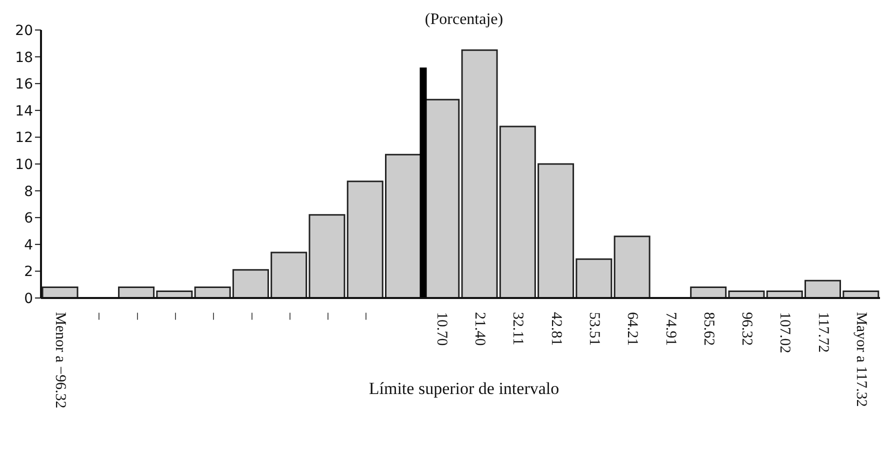  Describe the element at coordinates (60, 360) in the screenshot. I see `x-tick-label: Menor a −96.32` at that location.